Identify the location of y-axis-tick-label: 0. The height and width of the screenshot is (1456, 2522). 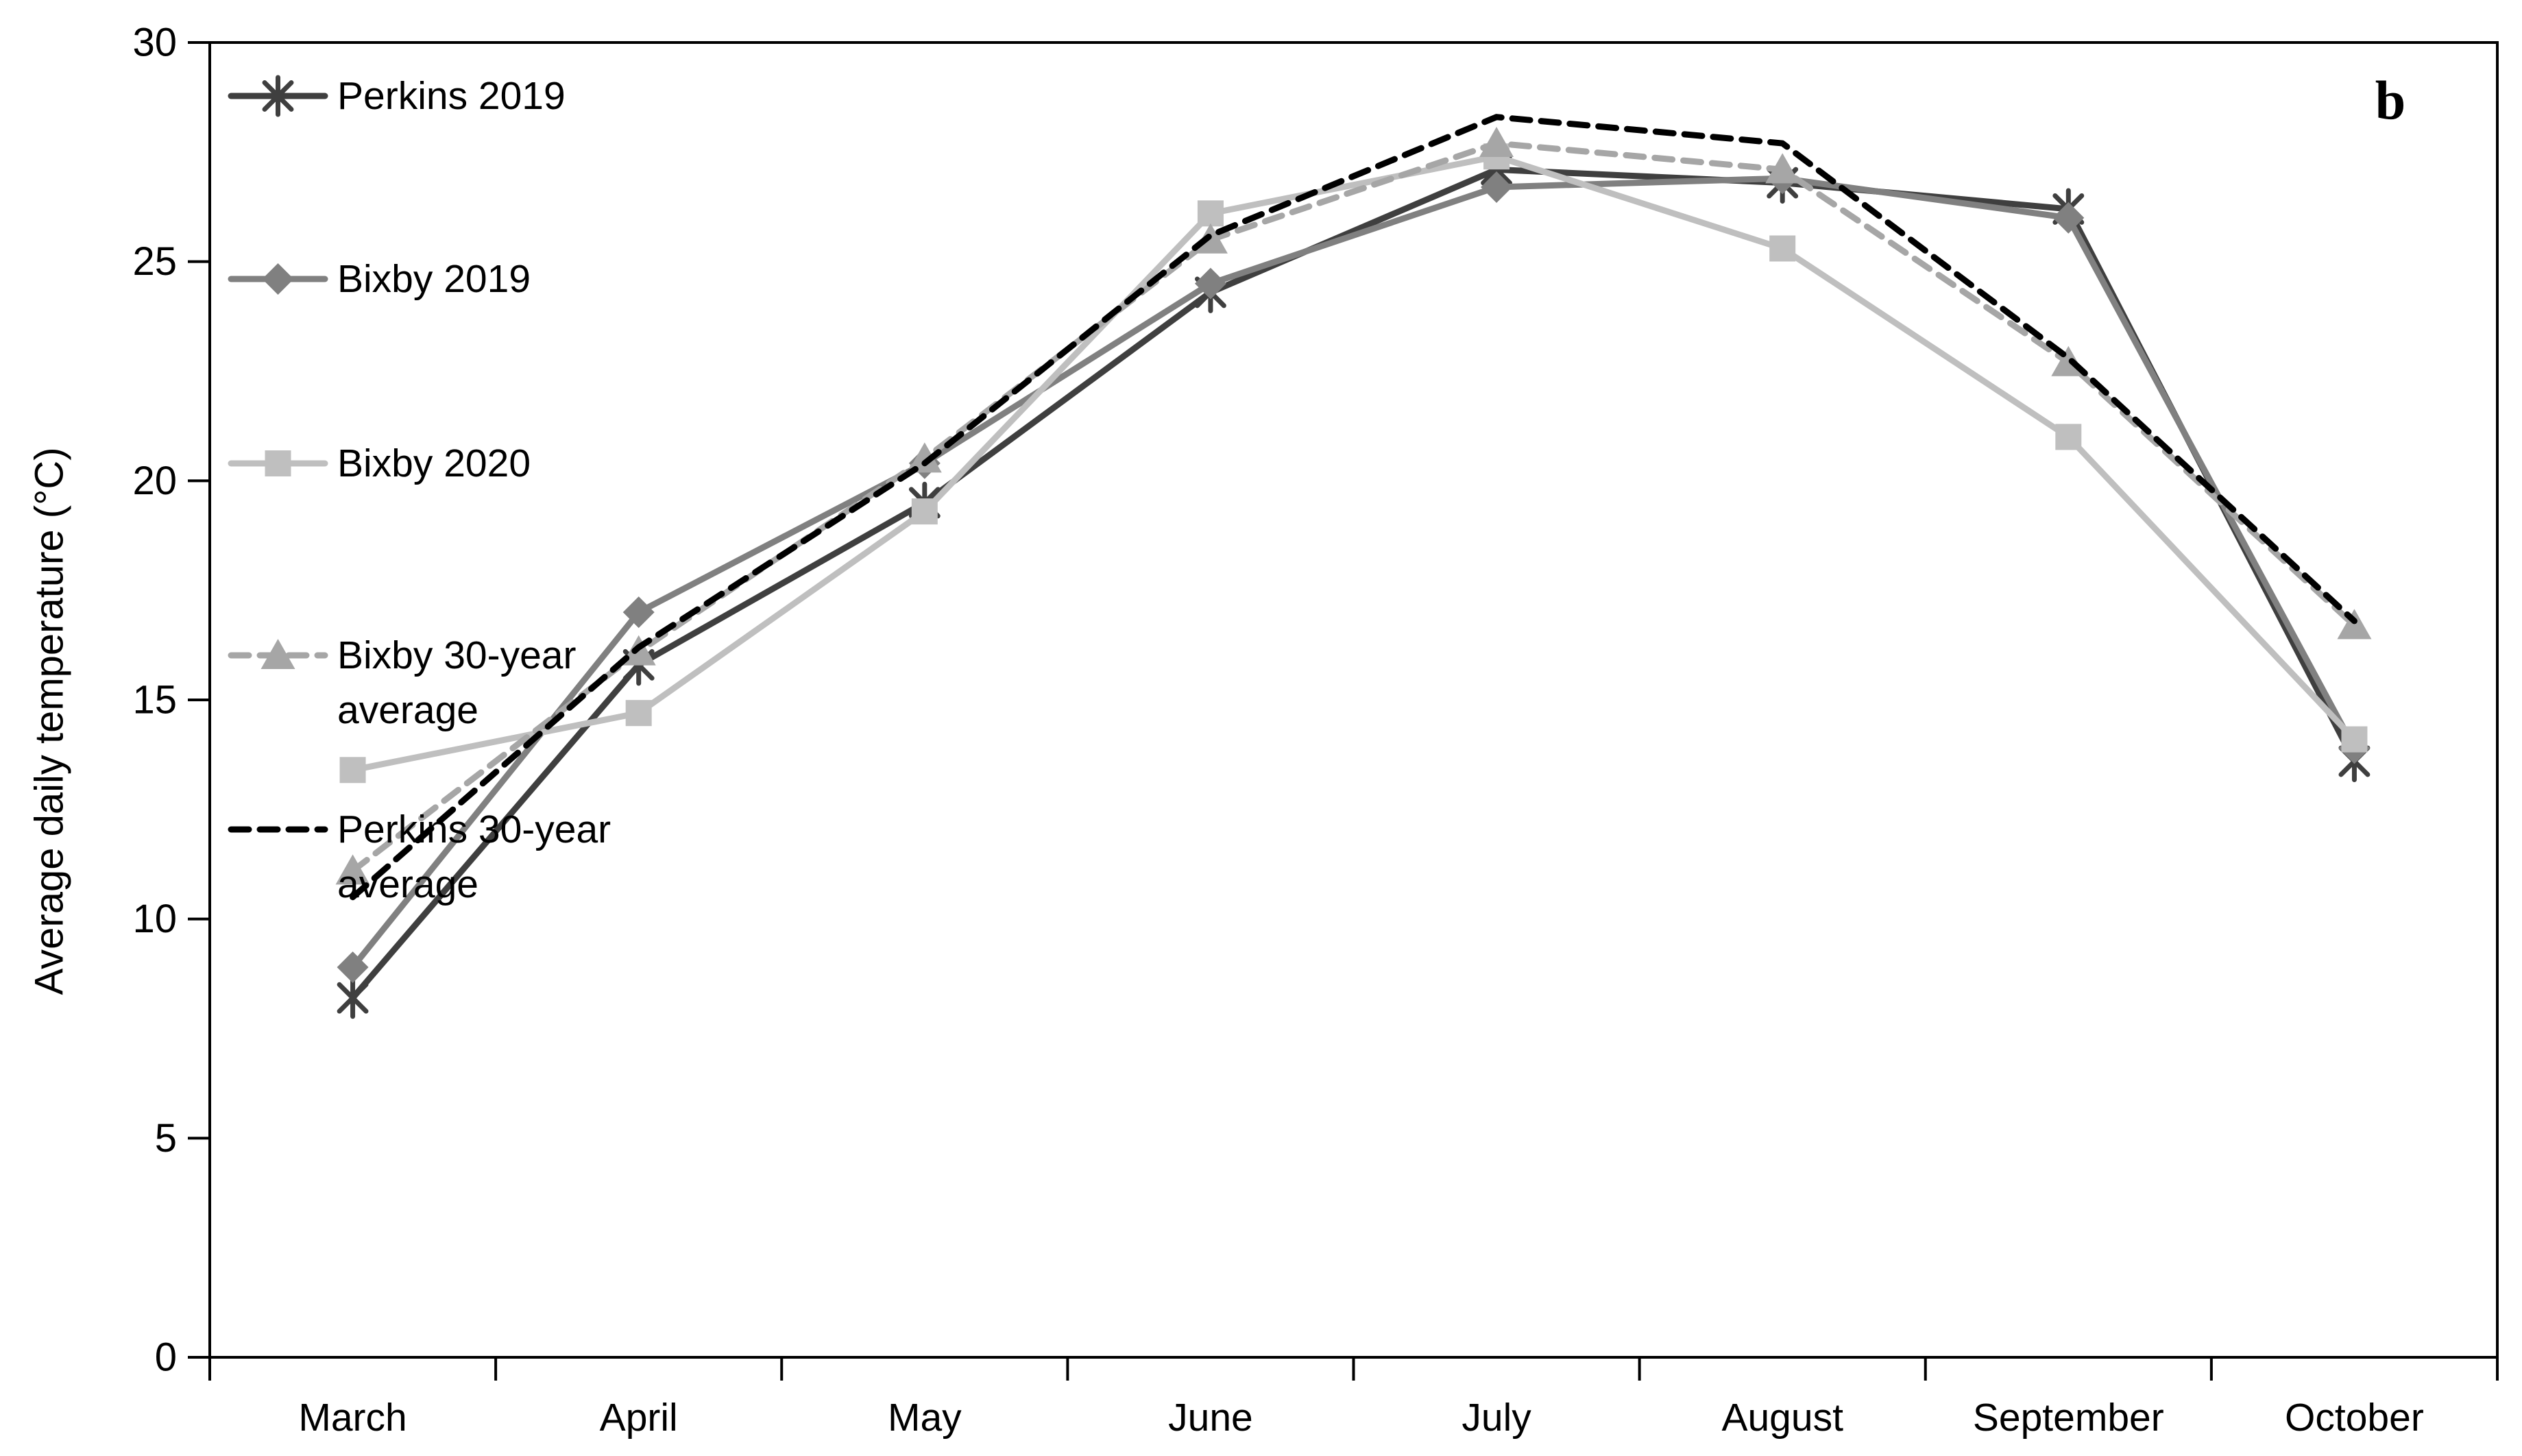
(166, 1357).